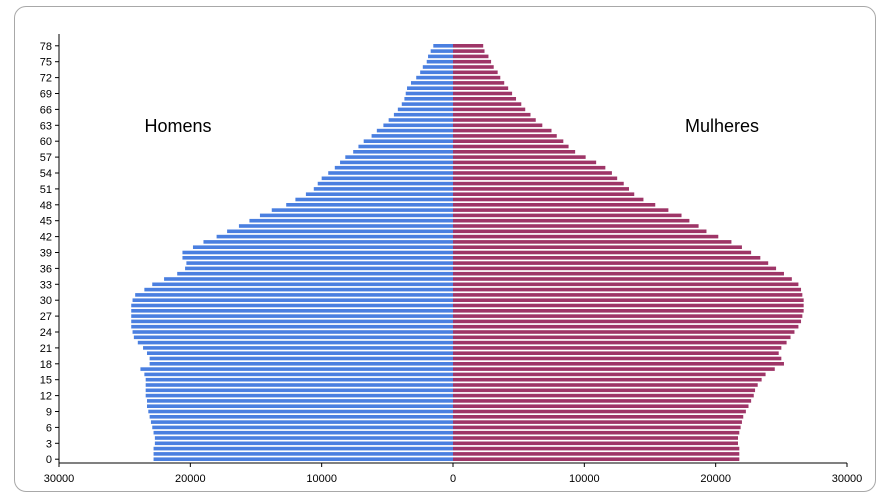  I want to click on x-tick-label: 10000, so click(584, 479).